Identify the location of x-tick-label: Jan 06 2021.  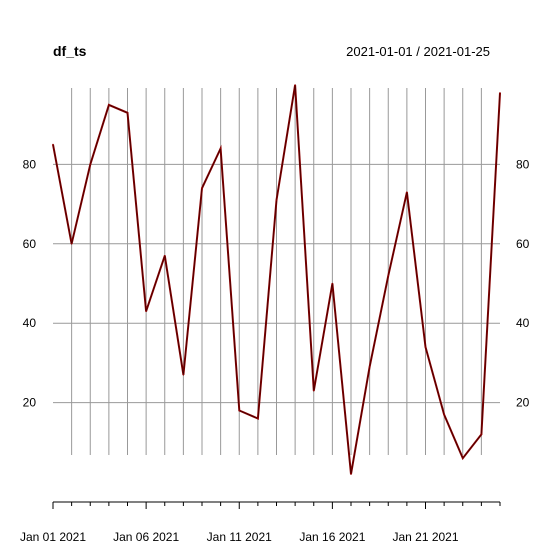
(146, 537).